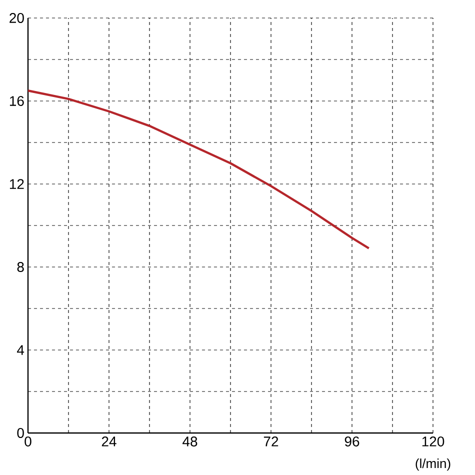 Image resolution: width=475 pixels, height=475 pixels. Describe the element at coordinates (271, 441) in the screenshot. I see `x-tick-label: 72` at that location.